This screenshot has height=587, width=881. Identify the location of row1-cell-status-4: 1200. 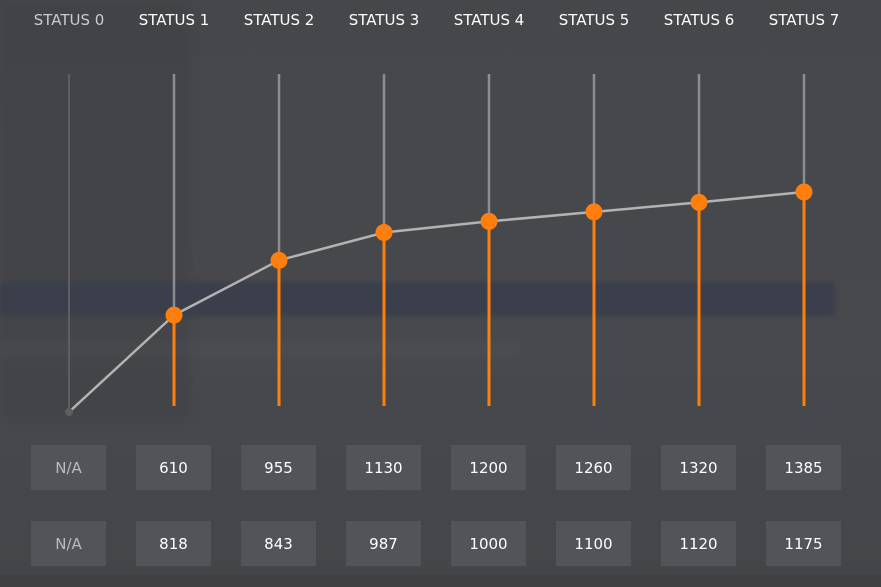
(488, 467).